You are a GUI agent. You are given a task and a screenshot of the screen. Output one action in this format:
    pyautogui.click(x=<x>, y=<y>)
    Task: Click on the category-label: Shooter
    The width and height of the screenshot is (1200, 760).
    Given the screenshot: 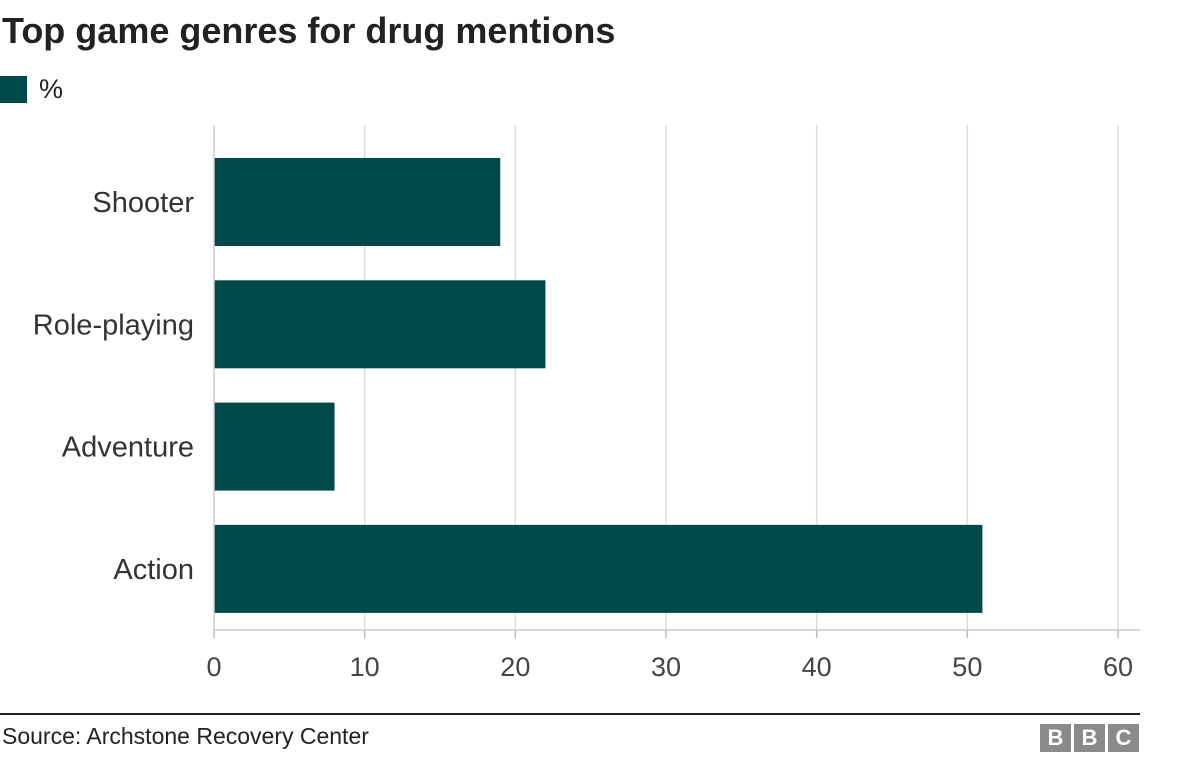 What is the action you would take?
    pyautogui.click(x=143, y=203)
    